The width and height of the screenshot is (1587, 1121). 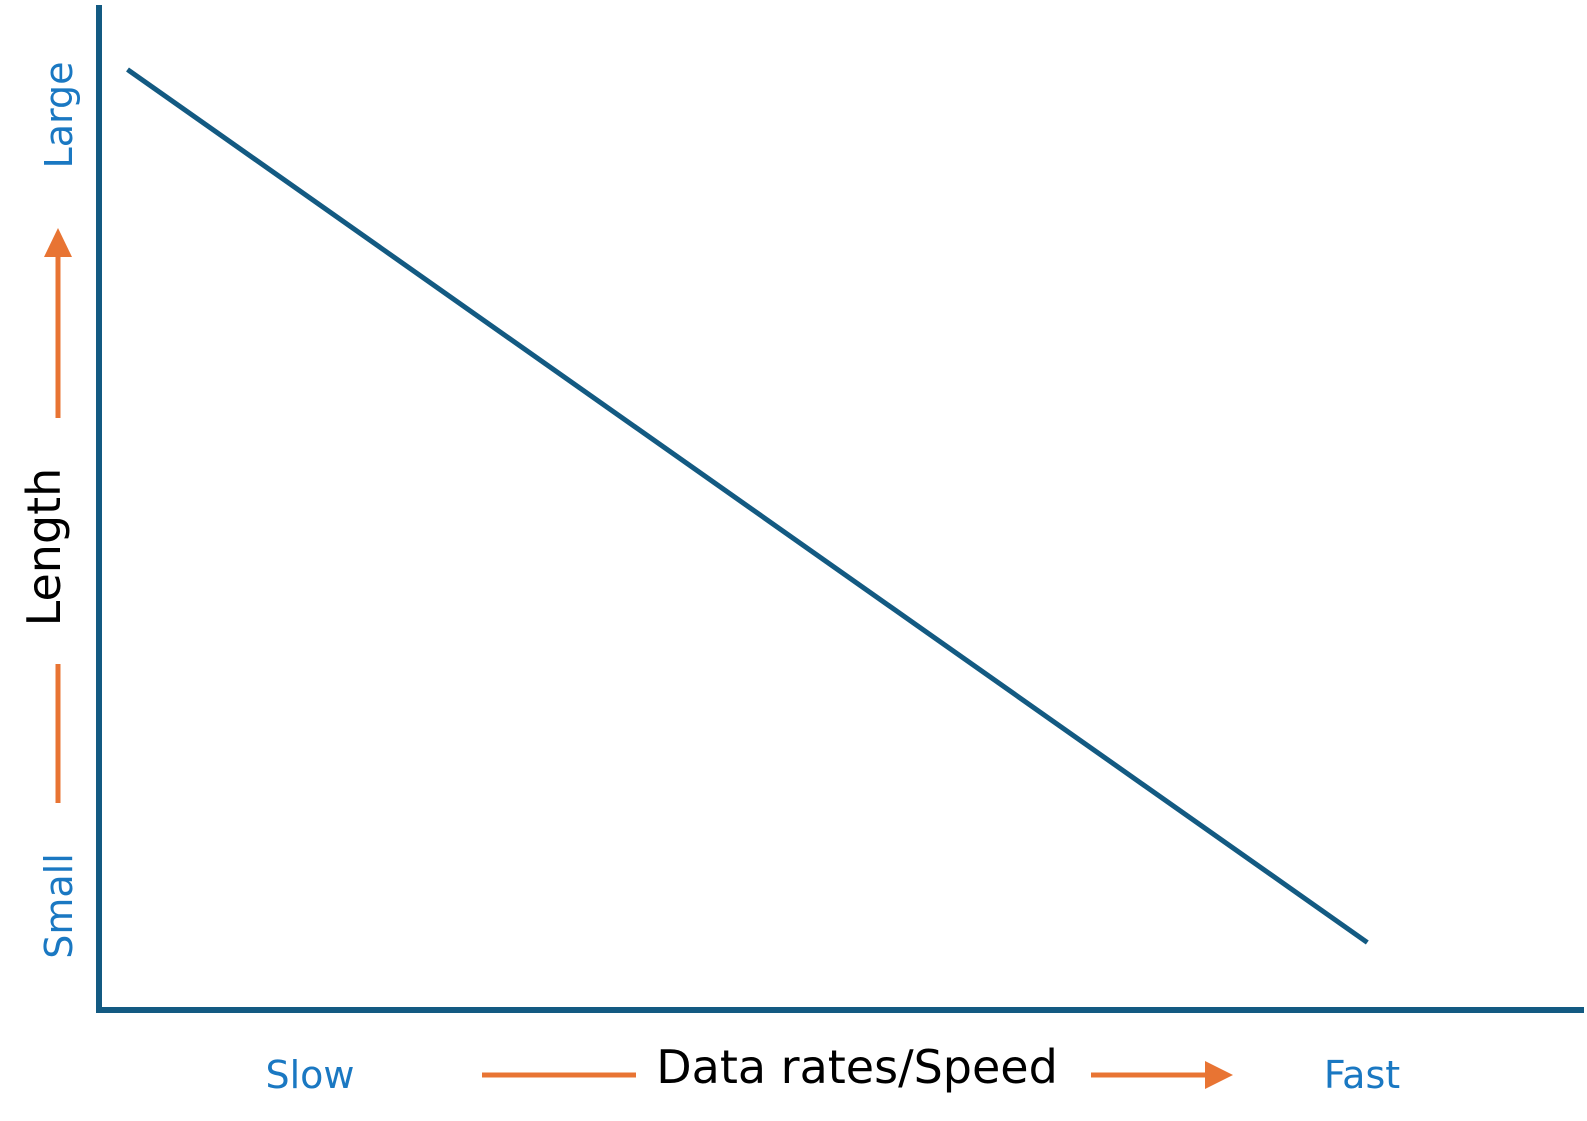 What do you see at coordinates (44, 547) in the screenshot?
I see `y-axis-title: Length` at bounding box center [44, 547].